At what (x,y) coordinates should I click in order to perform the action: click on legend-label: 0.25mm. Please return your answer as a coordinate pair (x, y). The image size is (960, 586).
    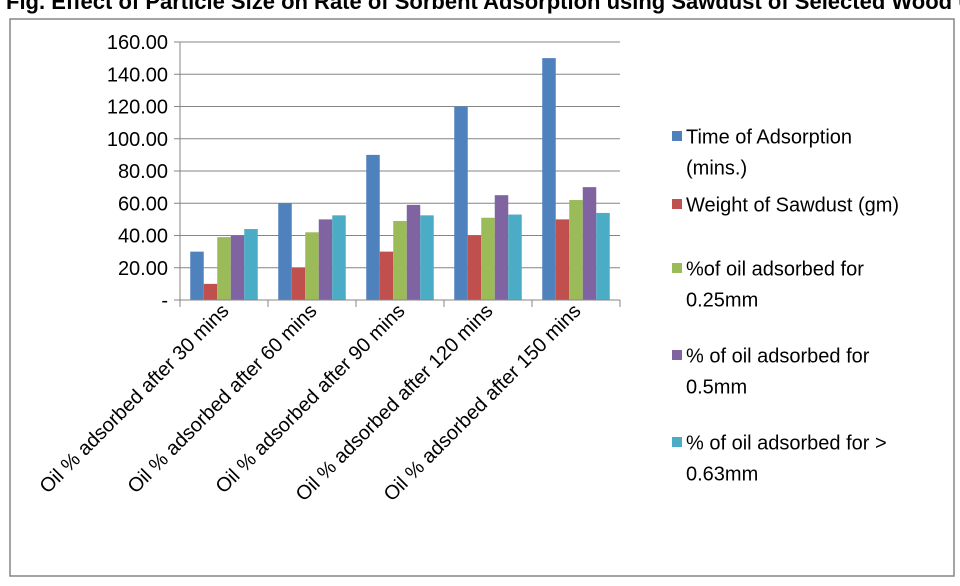
    Looking at the image, I should click on (722, 300).